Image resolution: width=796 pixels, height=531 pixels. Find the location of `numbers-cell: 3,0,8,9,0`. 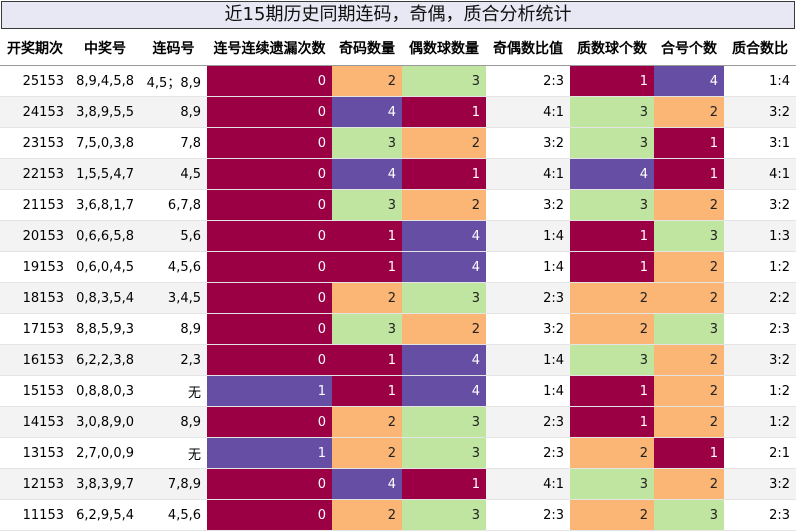

numbers-cell: 3,0,8,9,0 is located at coordinates (105, 422).